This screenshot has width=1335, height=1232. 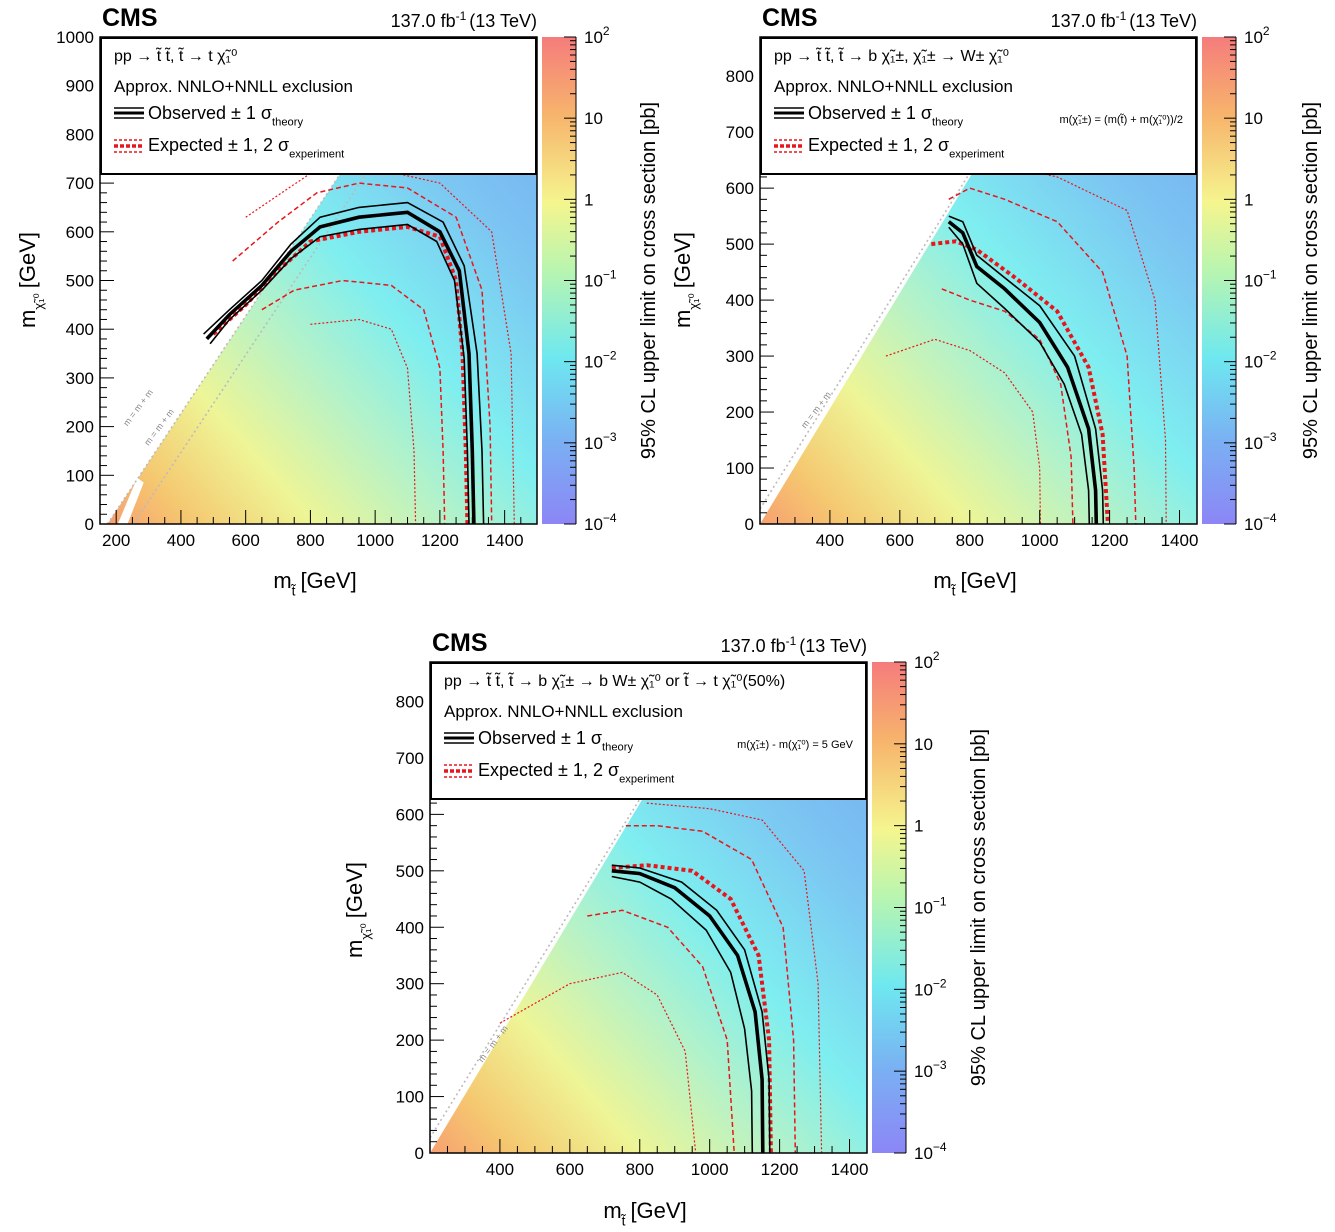 What do you see at coordinates (740, 76) in the screenshot?
I see `y-tick-label: 800` at bounding box center [740, 76].